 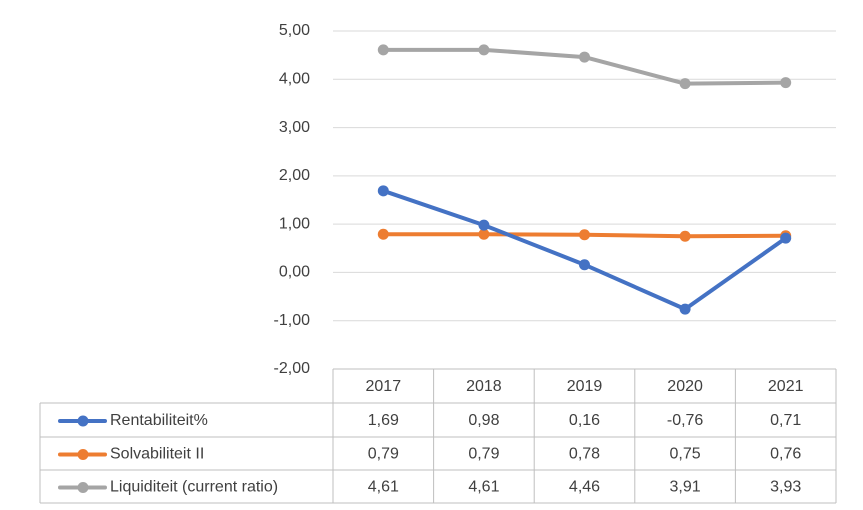 What do you see at coordinates (294, 30) in the screenshot?
I see `y-tick-label: 5,00` at bounding box center [294, 30].